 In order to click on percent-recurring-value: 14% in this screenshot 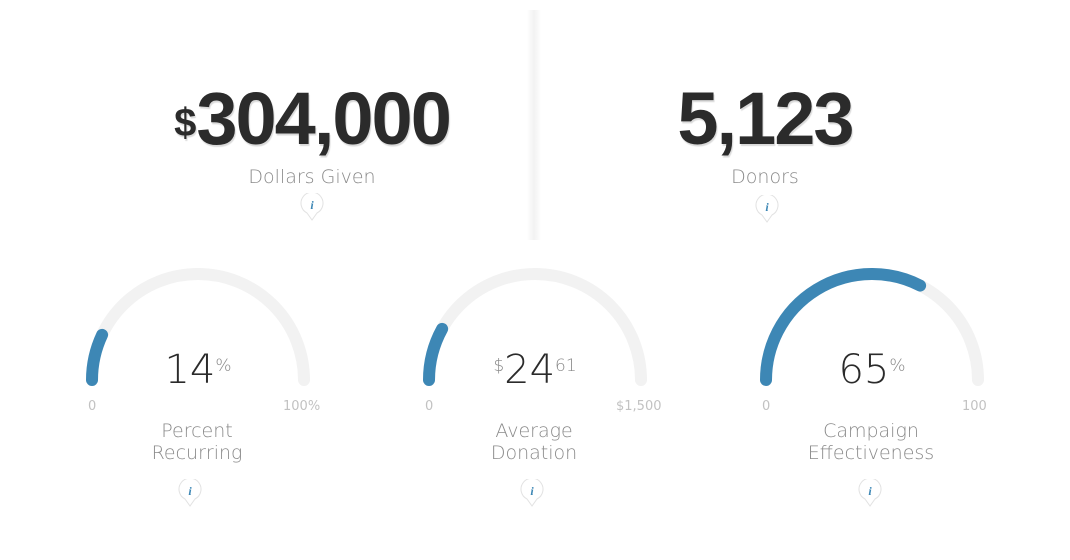, I will do `click(198, 370)`.